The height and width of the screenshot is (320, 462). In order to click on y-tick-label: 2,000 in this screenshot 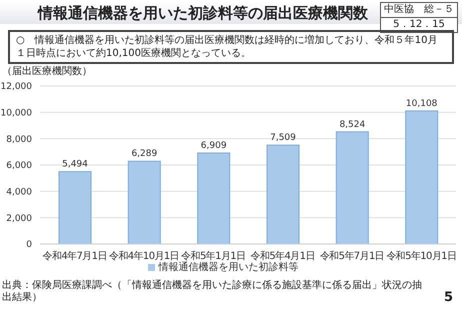, I will do `click(19, 219)`.